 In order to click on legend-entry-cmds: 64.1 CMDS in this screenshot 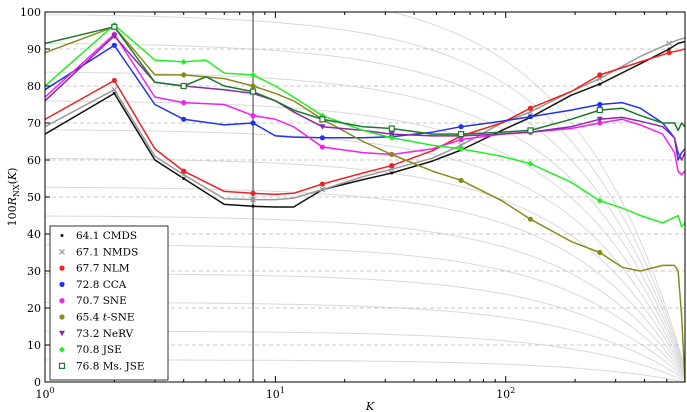, I will do `click(98, 236)`.